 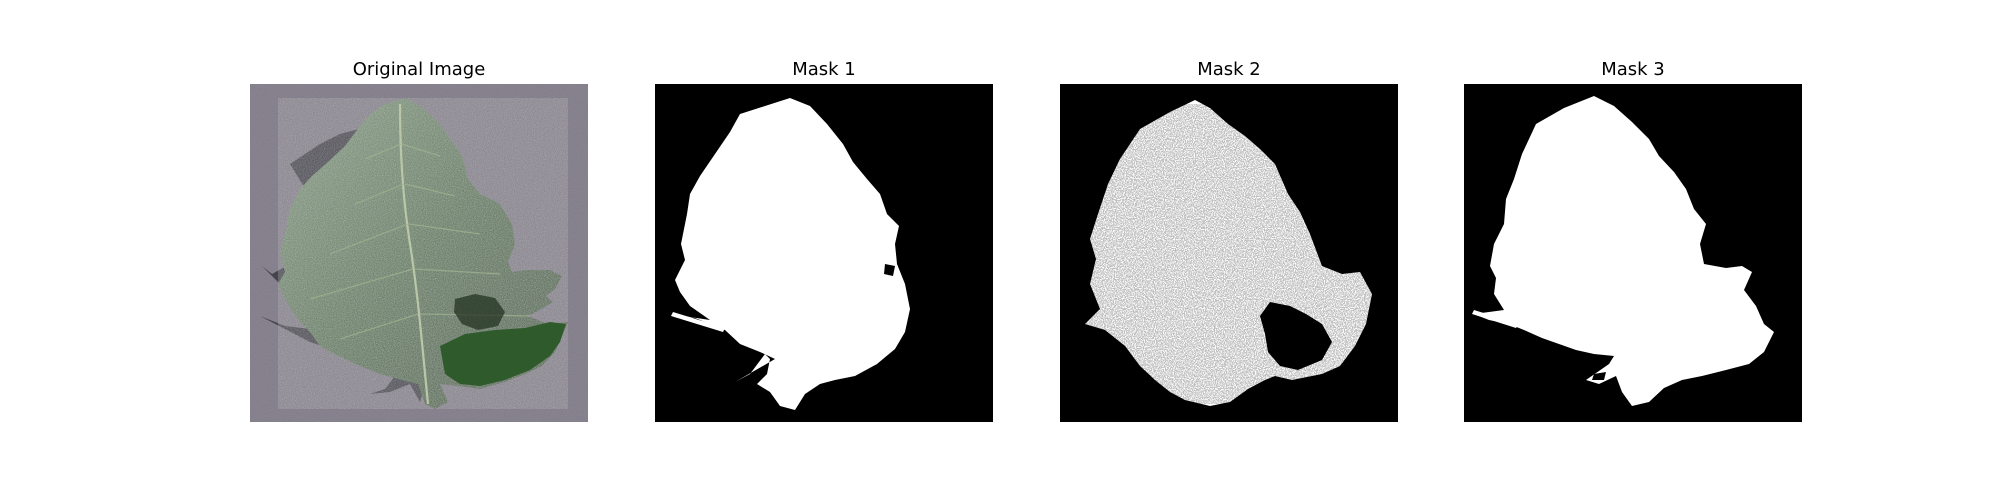 I want to click on mask-3-stem, so click(x=1495, y=319).